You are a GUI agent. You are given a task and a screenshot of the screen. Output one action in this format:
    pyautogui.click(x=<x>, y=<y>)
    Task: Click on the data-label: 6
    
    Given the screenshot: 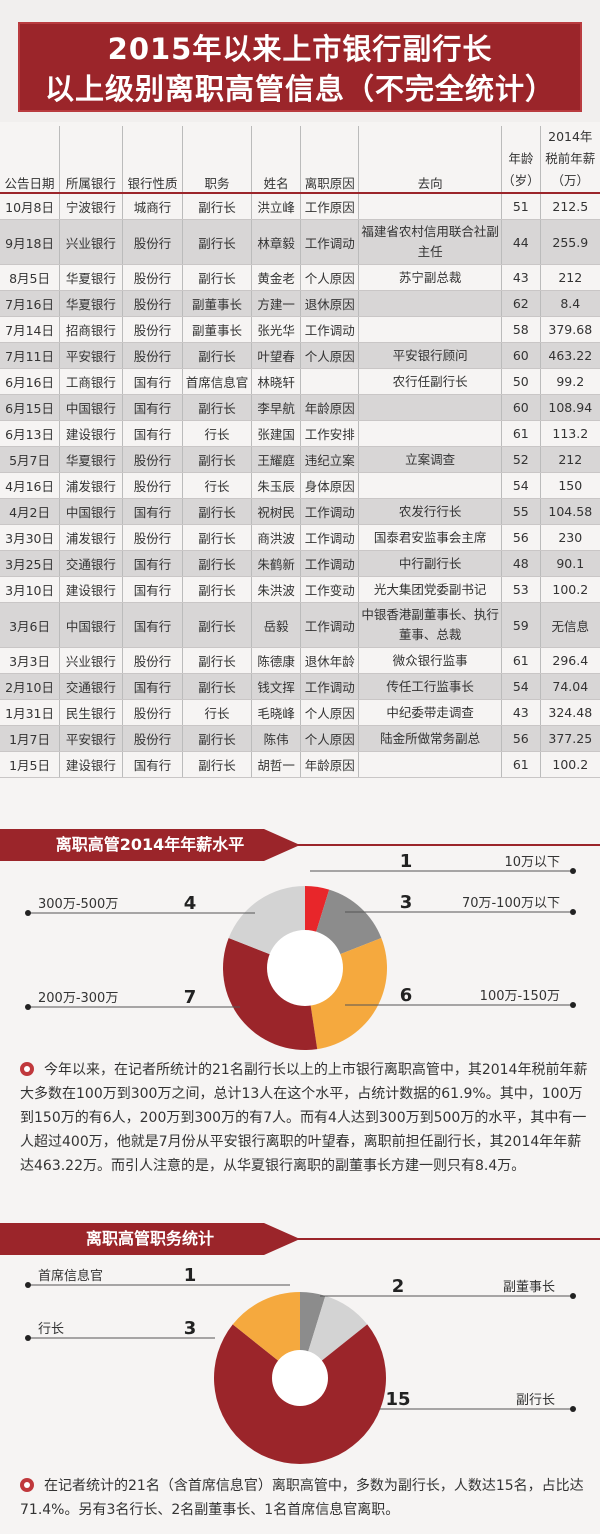 What is the action you would take?
    pyautogui.click(x=406, y=995)
    